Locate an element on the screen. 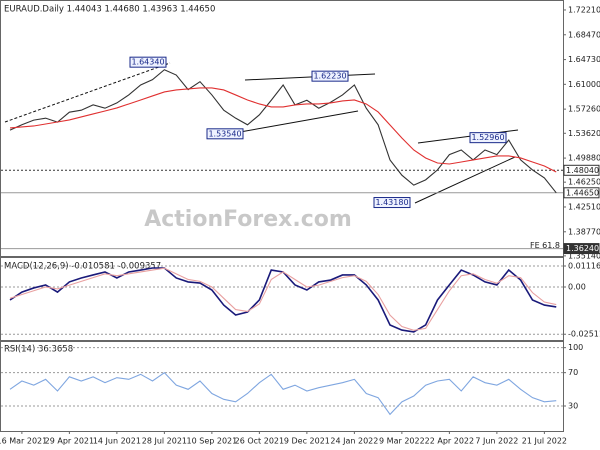 This screenshot has width=600, height=450. y-tick-label: 0.011166 is located at coordinates (584, 266).